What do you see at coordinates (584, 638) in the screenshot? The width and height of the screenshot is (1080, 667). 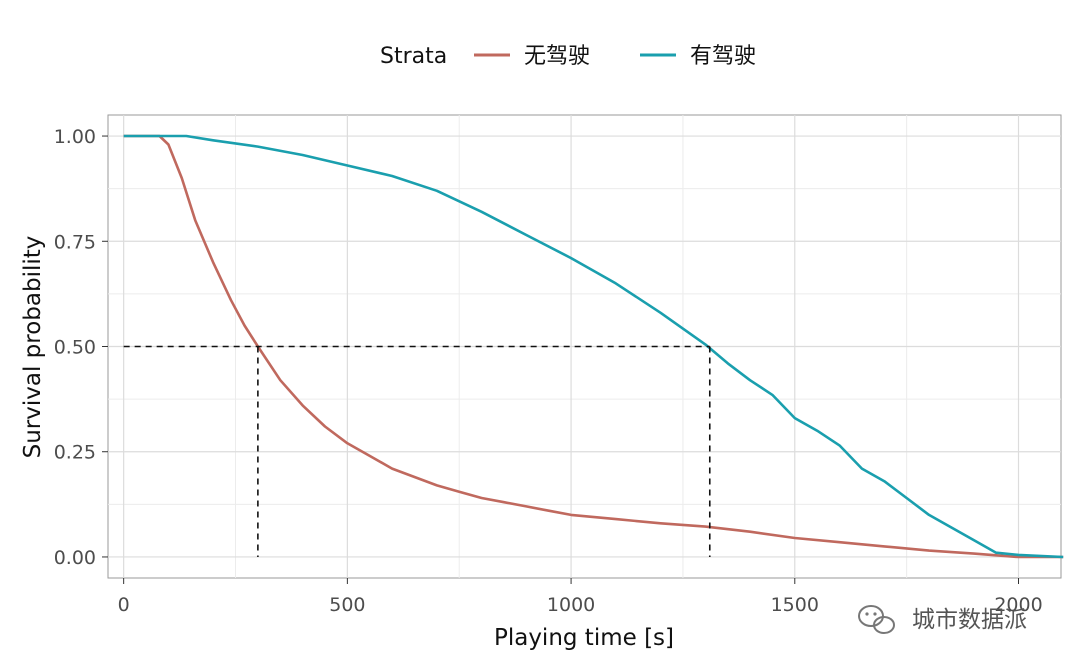 I see `x-axis-title: Playing time [s]` at bounding box center [584, 638].